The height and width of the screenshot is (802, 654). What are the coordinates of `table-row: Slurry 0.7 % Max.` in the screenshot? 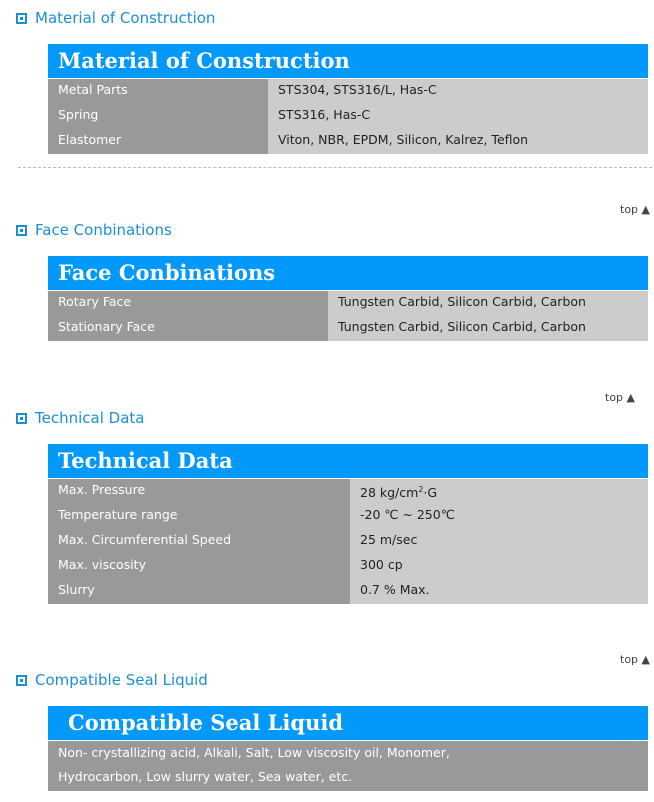 It's located at (348, 591).